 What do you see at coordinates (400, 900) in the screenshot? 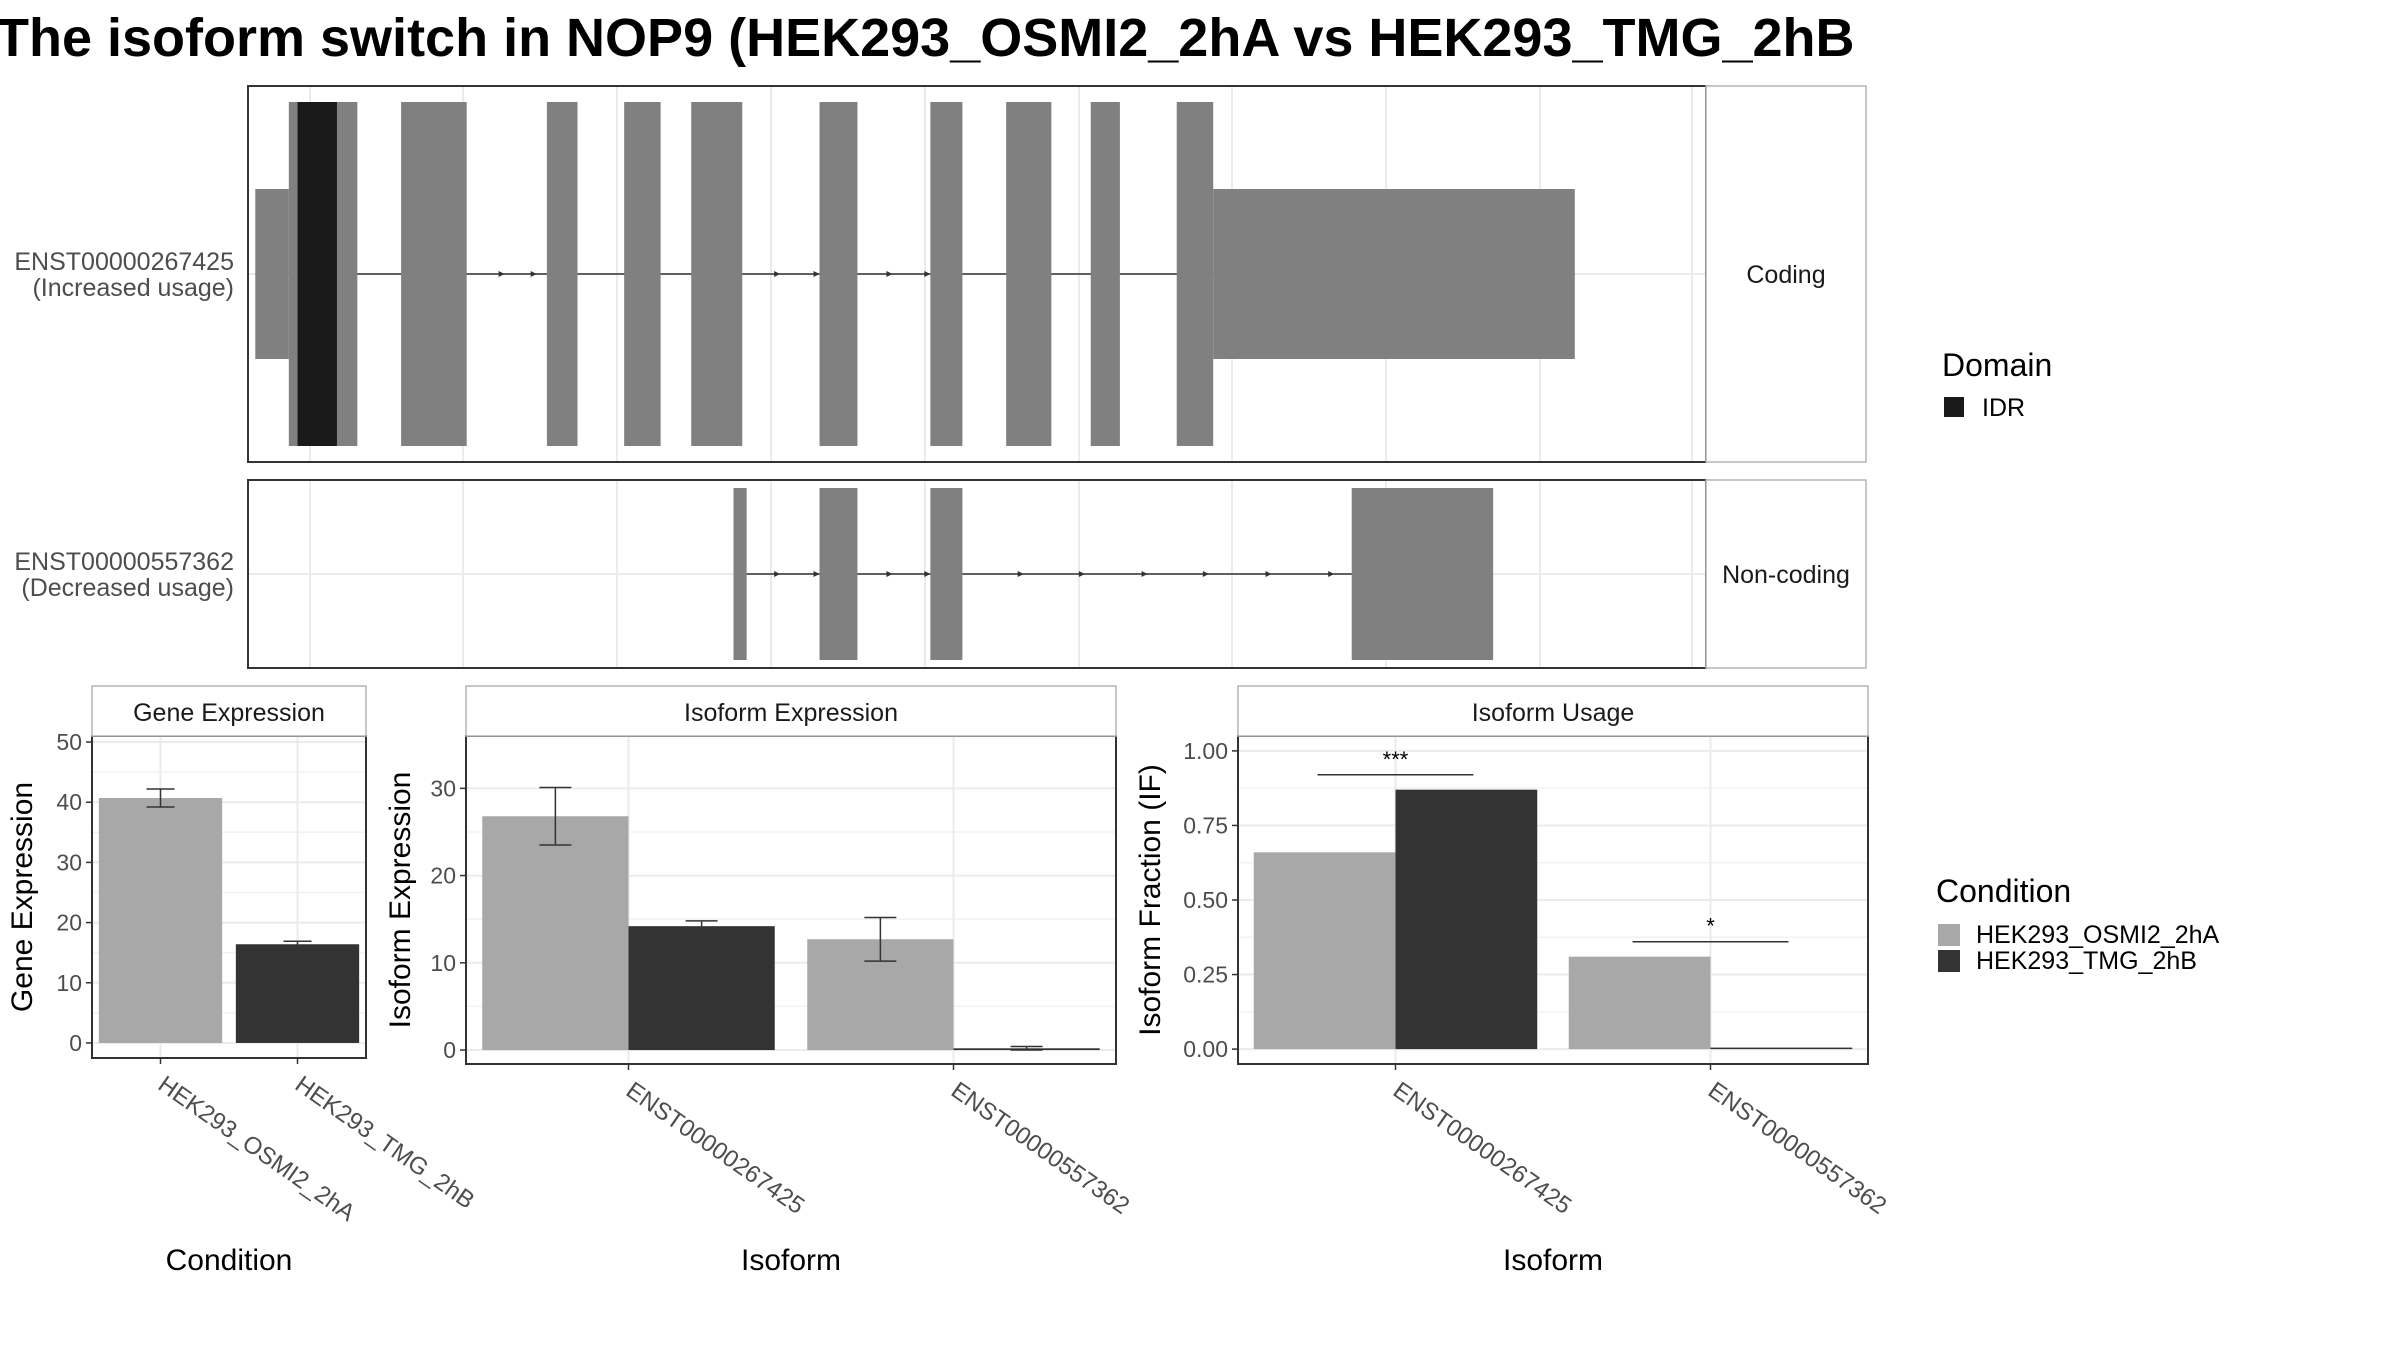
I see `y-axis-title: Isoform Expression` at bounding box center [400, 900].